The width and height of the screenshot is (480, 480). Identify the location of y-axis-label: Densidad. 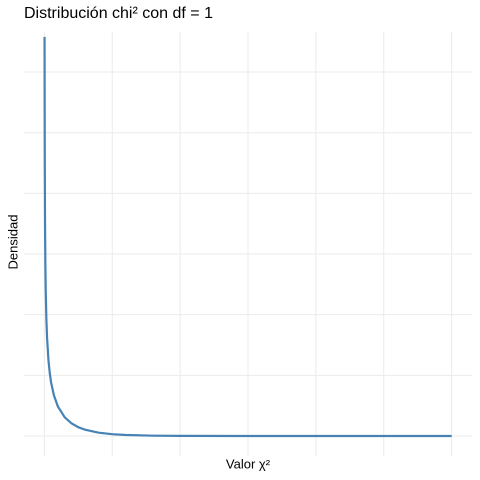
(12, 242).